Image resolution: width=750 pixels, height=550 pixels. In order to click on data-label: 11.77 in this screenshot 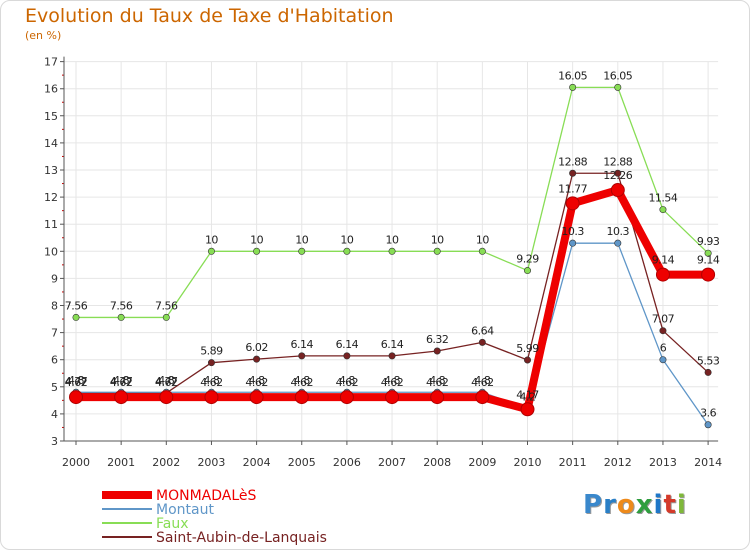, I will do `click(572, 188)`.